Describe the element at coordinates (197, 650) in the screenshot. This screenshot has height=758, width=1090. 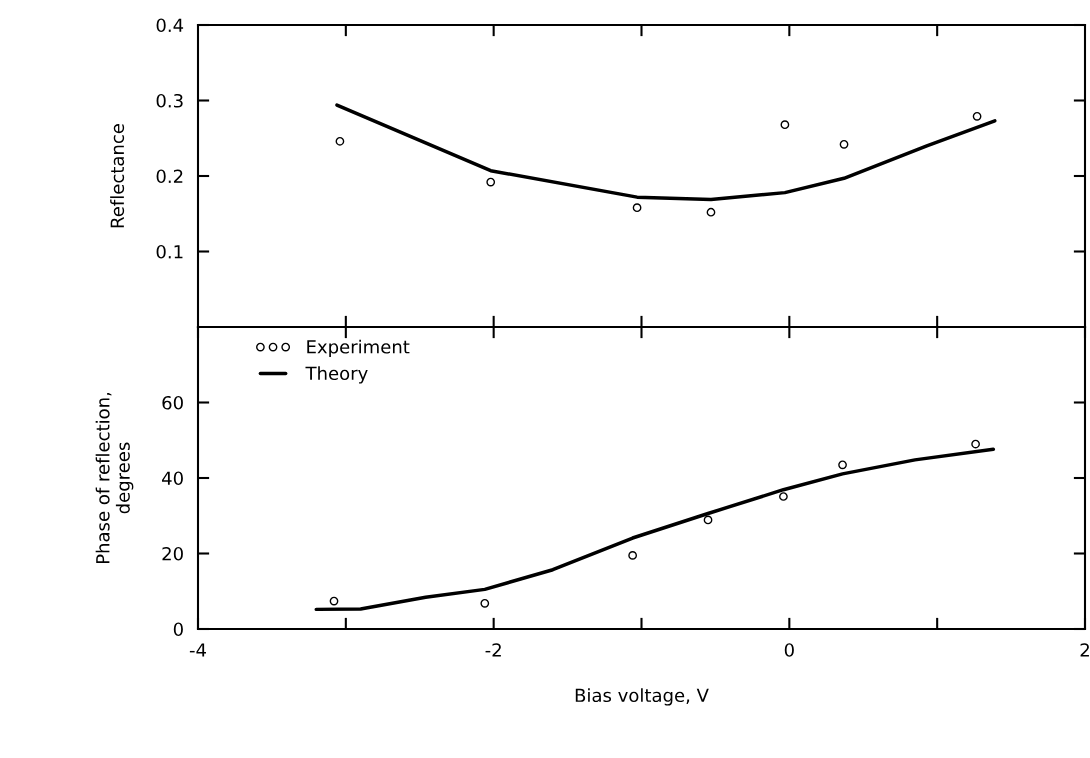
I see `x-tick-label: -4` at that location.